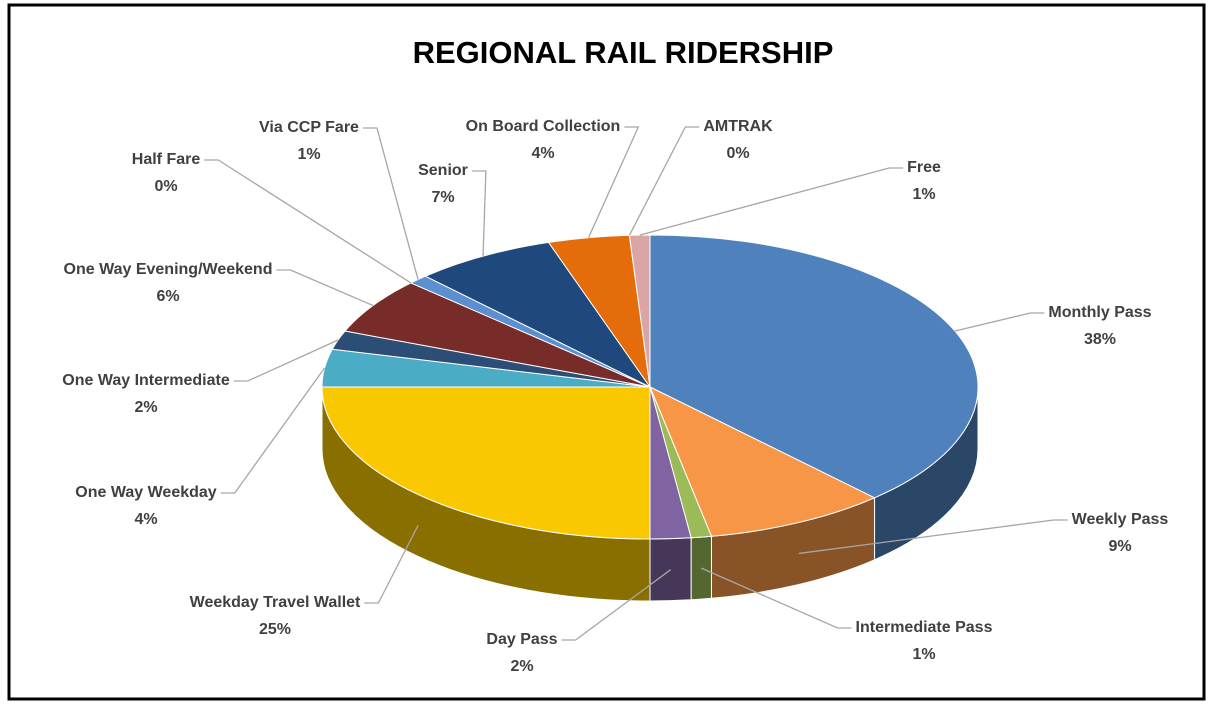  What do you see at coordinates (1100, 339) in the screenshot?
I see `data-label-value: 38%` at bounding box center [1100, 339].